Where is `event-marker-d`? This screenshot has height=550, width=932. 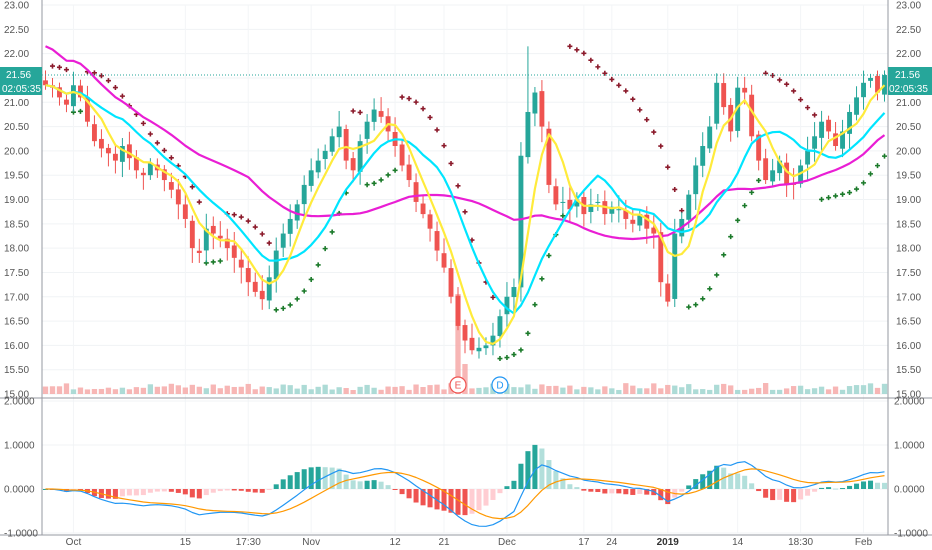 event-marker-d is located at coordinates (500, 385).